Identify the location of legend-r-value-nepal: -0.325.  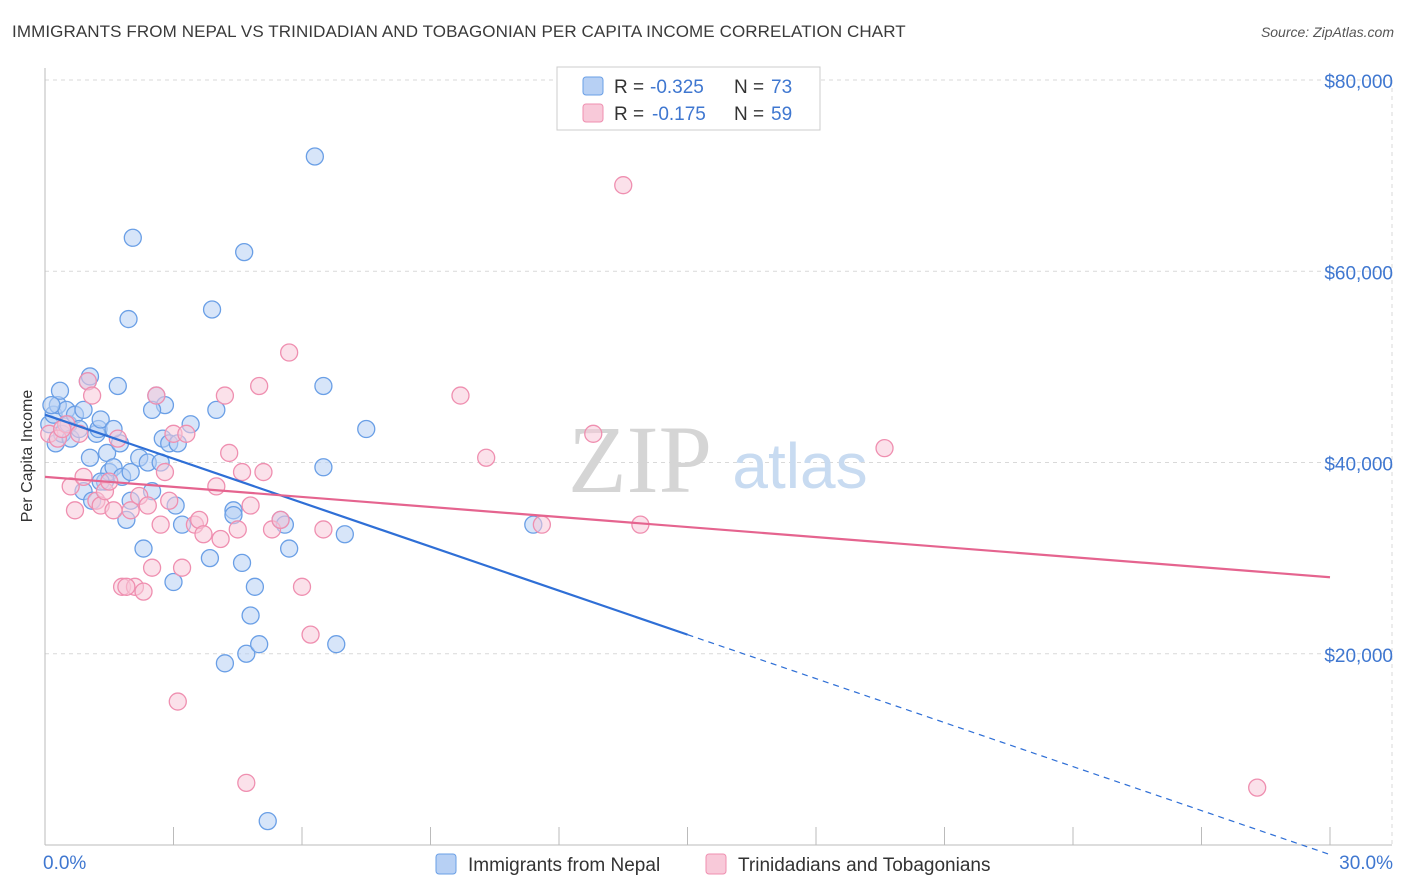
(677, 87).